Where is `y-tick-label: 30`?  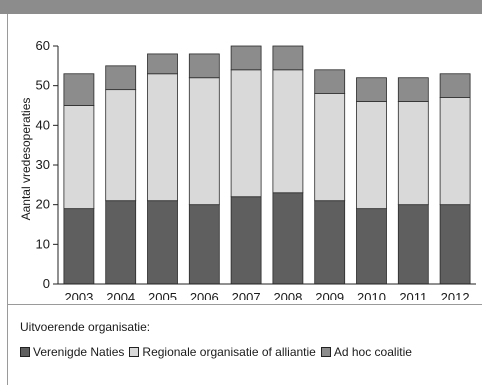 y-tick-label: 30 is located at coordinates (43, 164).